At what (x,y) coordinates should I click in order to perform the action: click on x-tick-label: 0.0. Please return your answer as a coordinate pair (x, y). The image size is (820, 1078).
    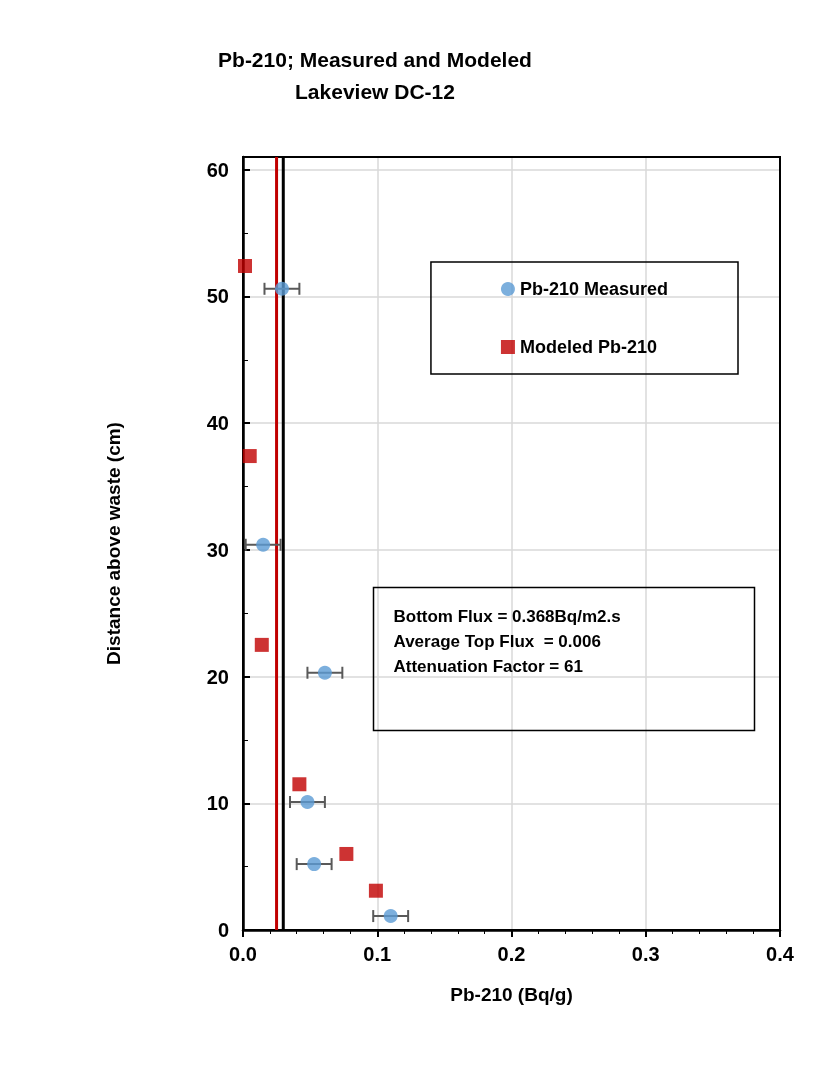
    Looking at the image, I should click on (243, 954).